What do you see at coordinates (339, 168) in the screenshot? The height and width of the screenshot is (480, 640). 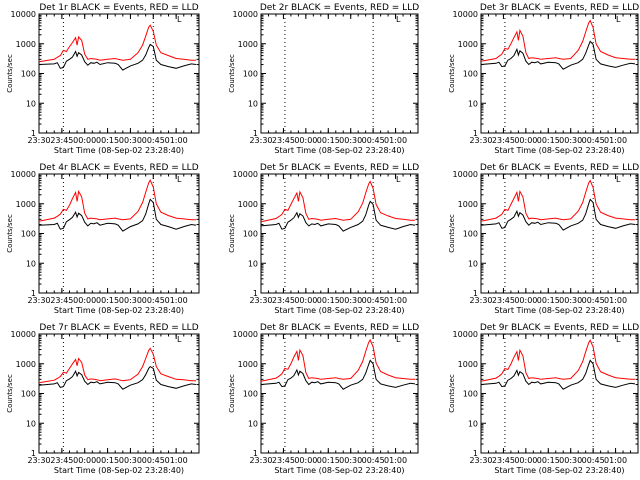 I see `panel-title: Det 5r BLACK = Events, RED = LLD` at bounding box center [339, 168].